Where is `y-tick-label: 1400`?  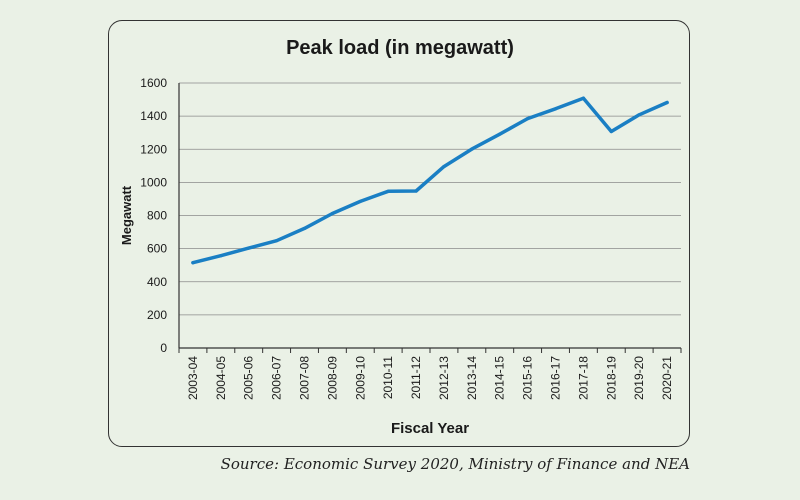 y-tick-label: 1400 is located at coordinates (153, 116).